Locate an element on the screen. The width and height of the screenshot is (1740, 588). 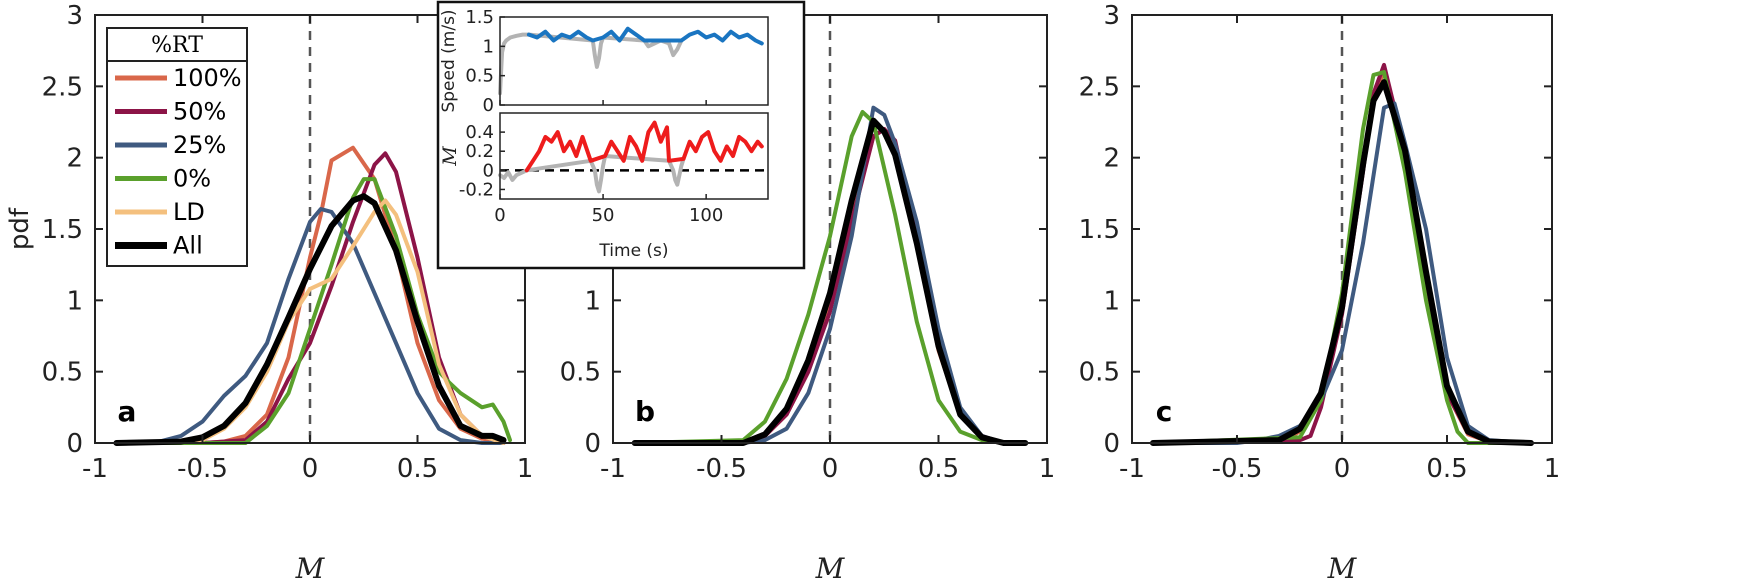
x-tick-label: 100 is located at coordinates (706, 215).